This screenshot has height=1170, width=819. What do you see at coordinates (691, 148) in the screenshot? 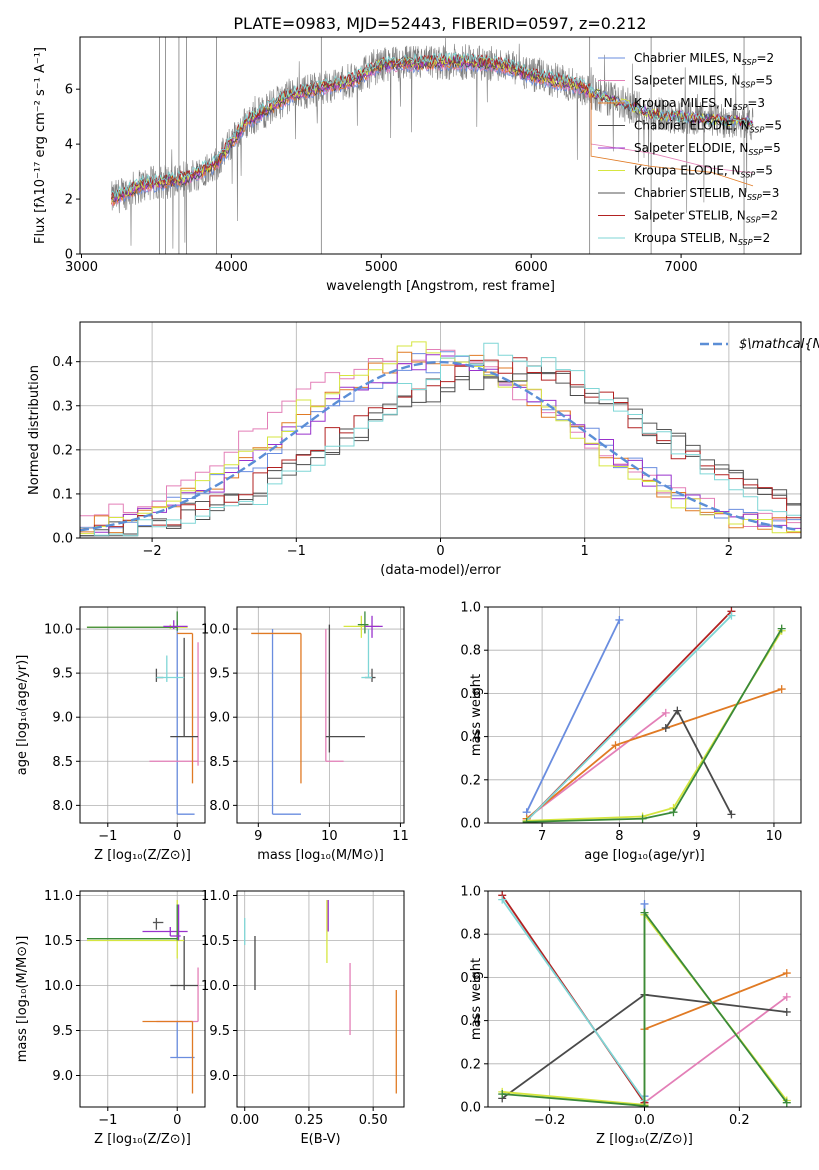
I see `legend-entry-label: Salpeter ELODIE, N` at bounding box center [691, 148].